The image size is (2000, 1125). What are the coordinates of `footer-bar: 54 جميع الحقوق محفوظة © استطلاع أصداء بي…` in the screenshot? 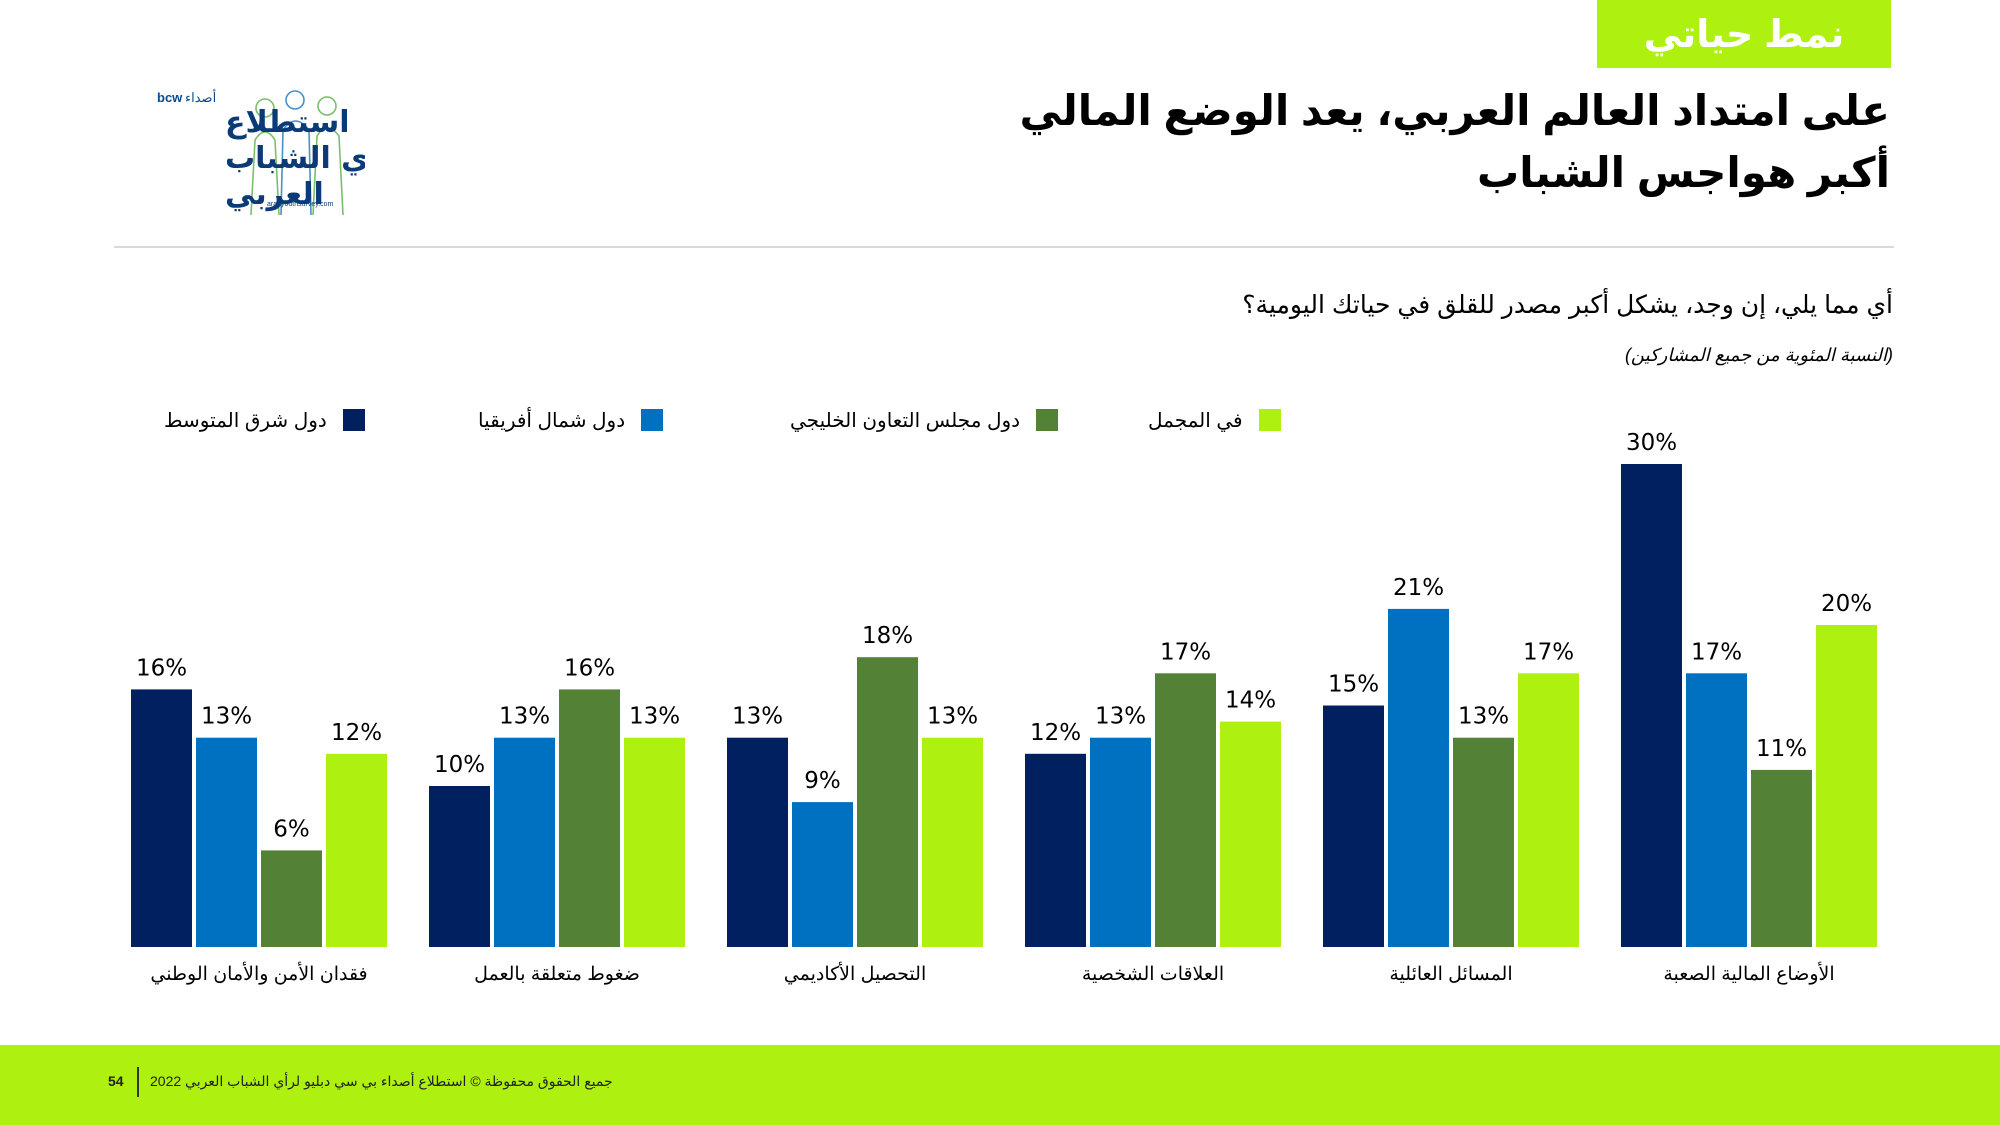 It's located at (1000, 1085).